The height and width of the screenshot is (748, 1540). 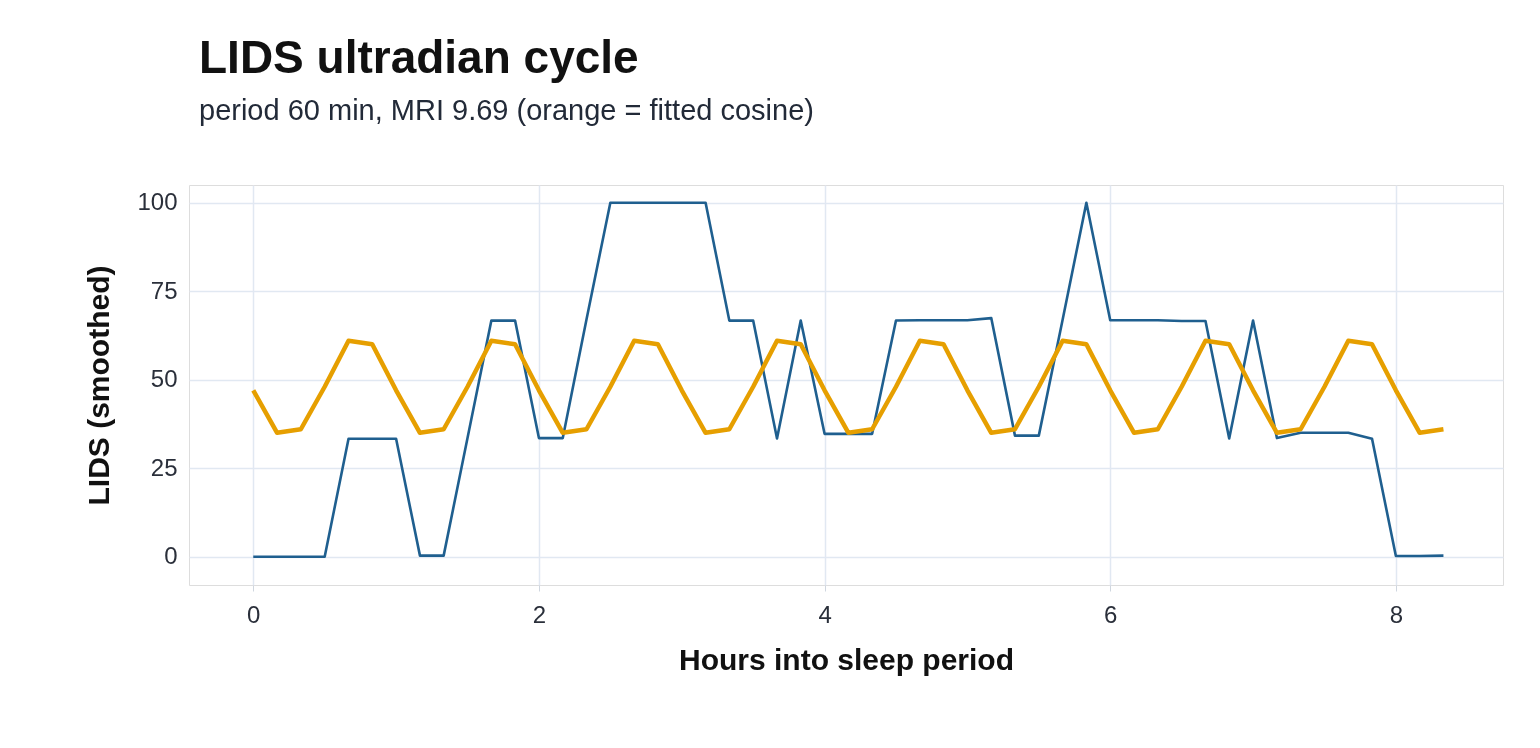 What do you see at coordinates (848, 387) in the screenshot?
I see `line-series` at bounding box center [848, 387].